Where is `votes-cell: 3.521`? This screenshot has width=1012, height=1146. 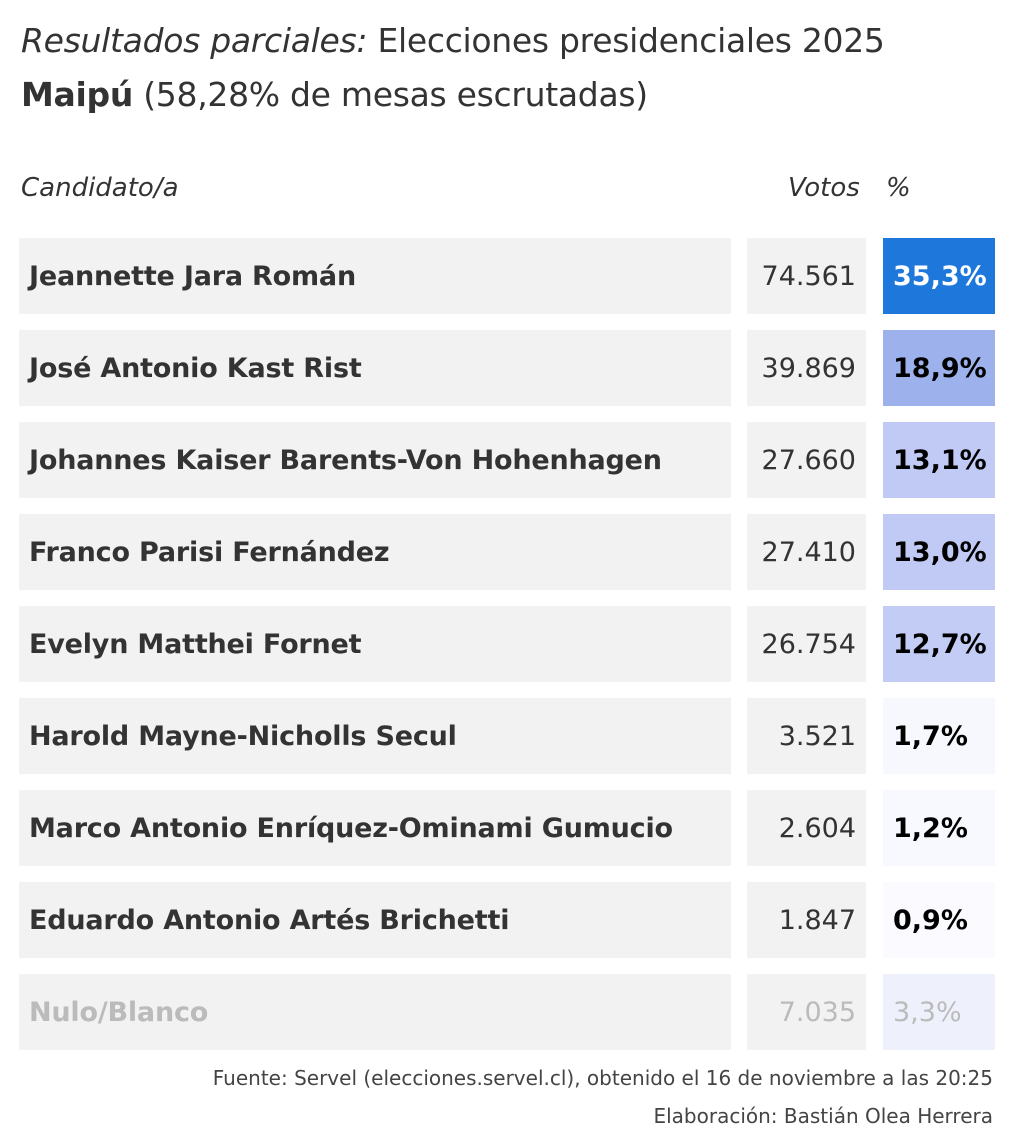
votes-cell: 3.521 is located at coordinates (806, 736).